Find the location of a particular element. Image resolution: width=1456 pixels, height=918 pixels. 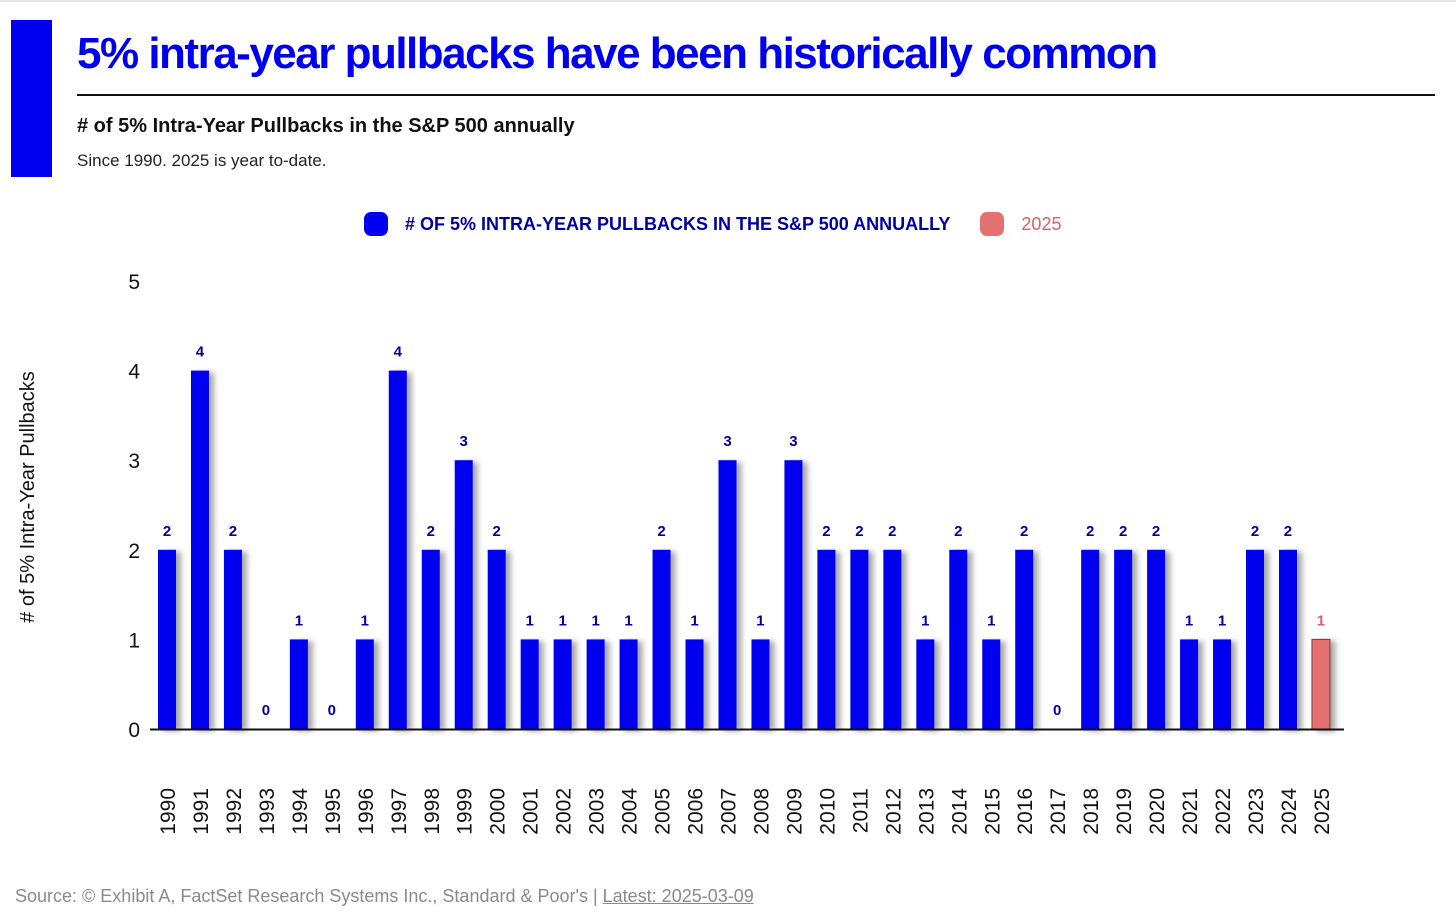

x-tick-label: 2023 is located at coordinates (1256, 811).